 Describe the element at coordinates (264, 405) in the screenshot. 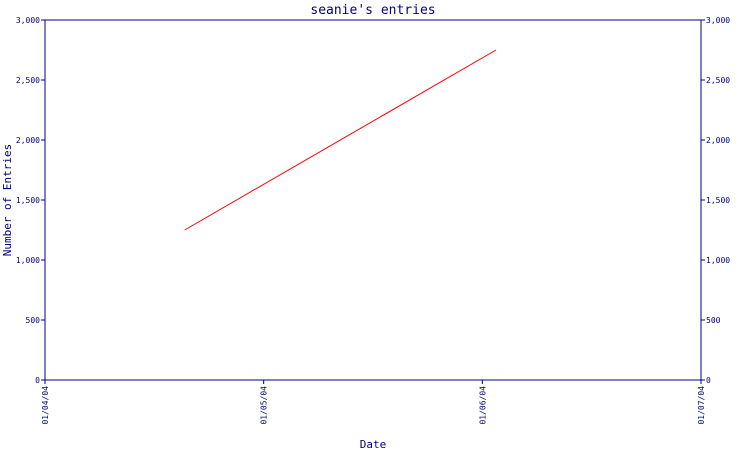

I see `x-tick-label: 01/05/04` at that location.